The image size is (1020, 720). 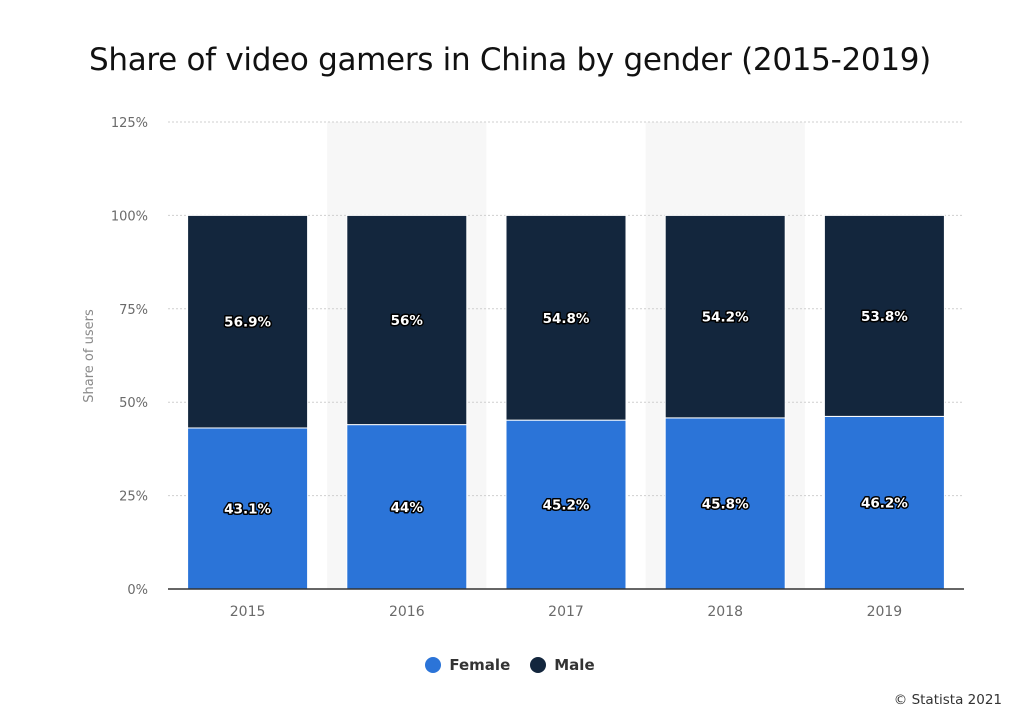 I want to click on y-axis-title: Share of users, so click(x=89, y=356).